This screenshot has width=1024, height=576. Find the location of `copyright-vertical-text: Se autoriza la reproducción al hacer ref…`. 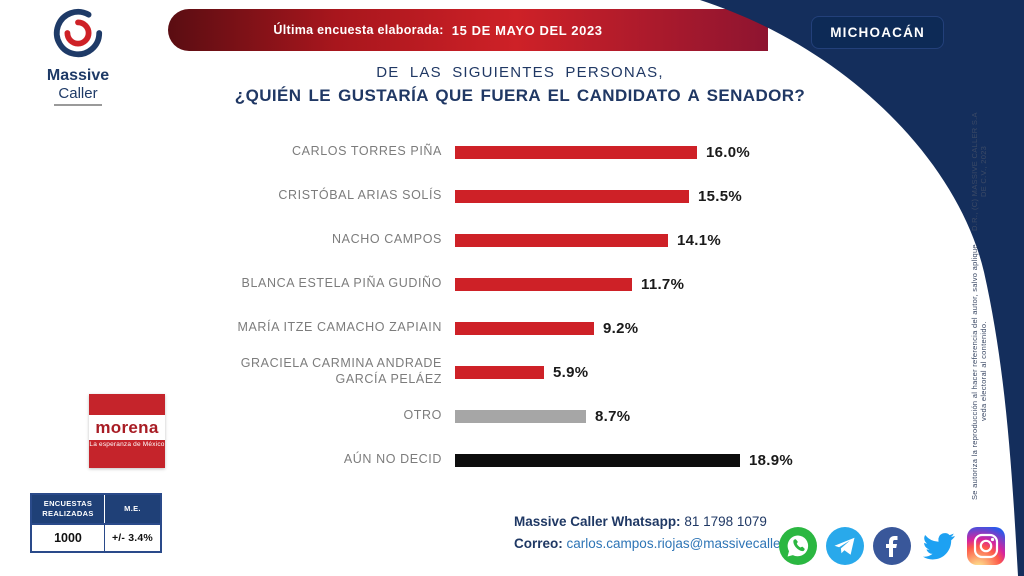

copyright-vertical-text: Se autoriza la reproducción al hacer ref… is located at coordinates (979, 306).